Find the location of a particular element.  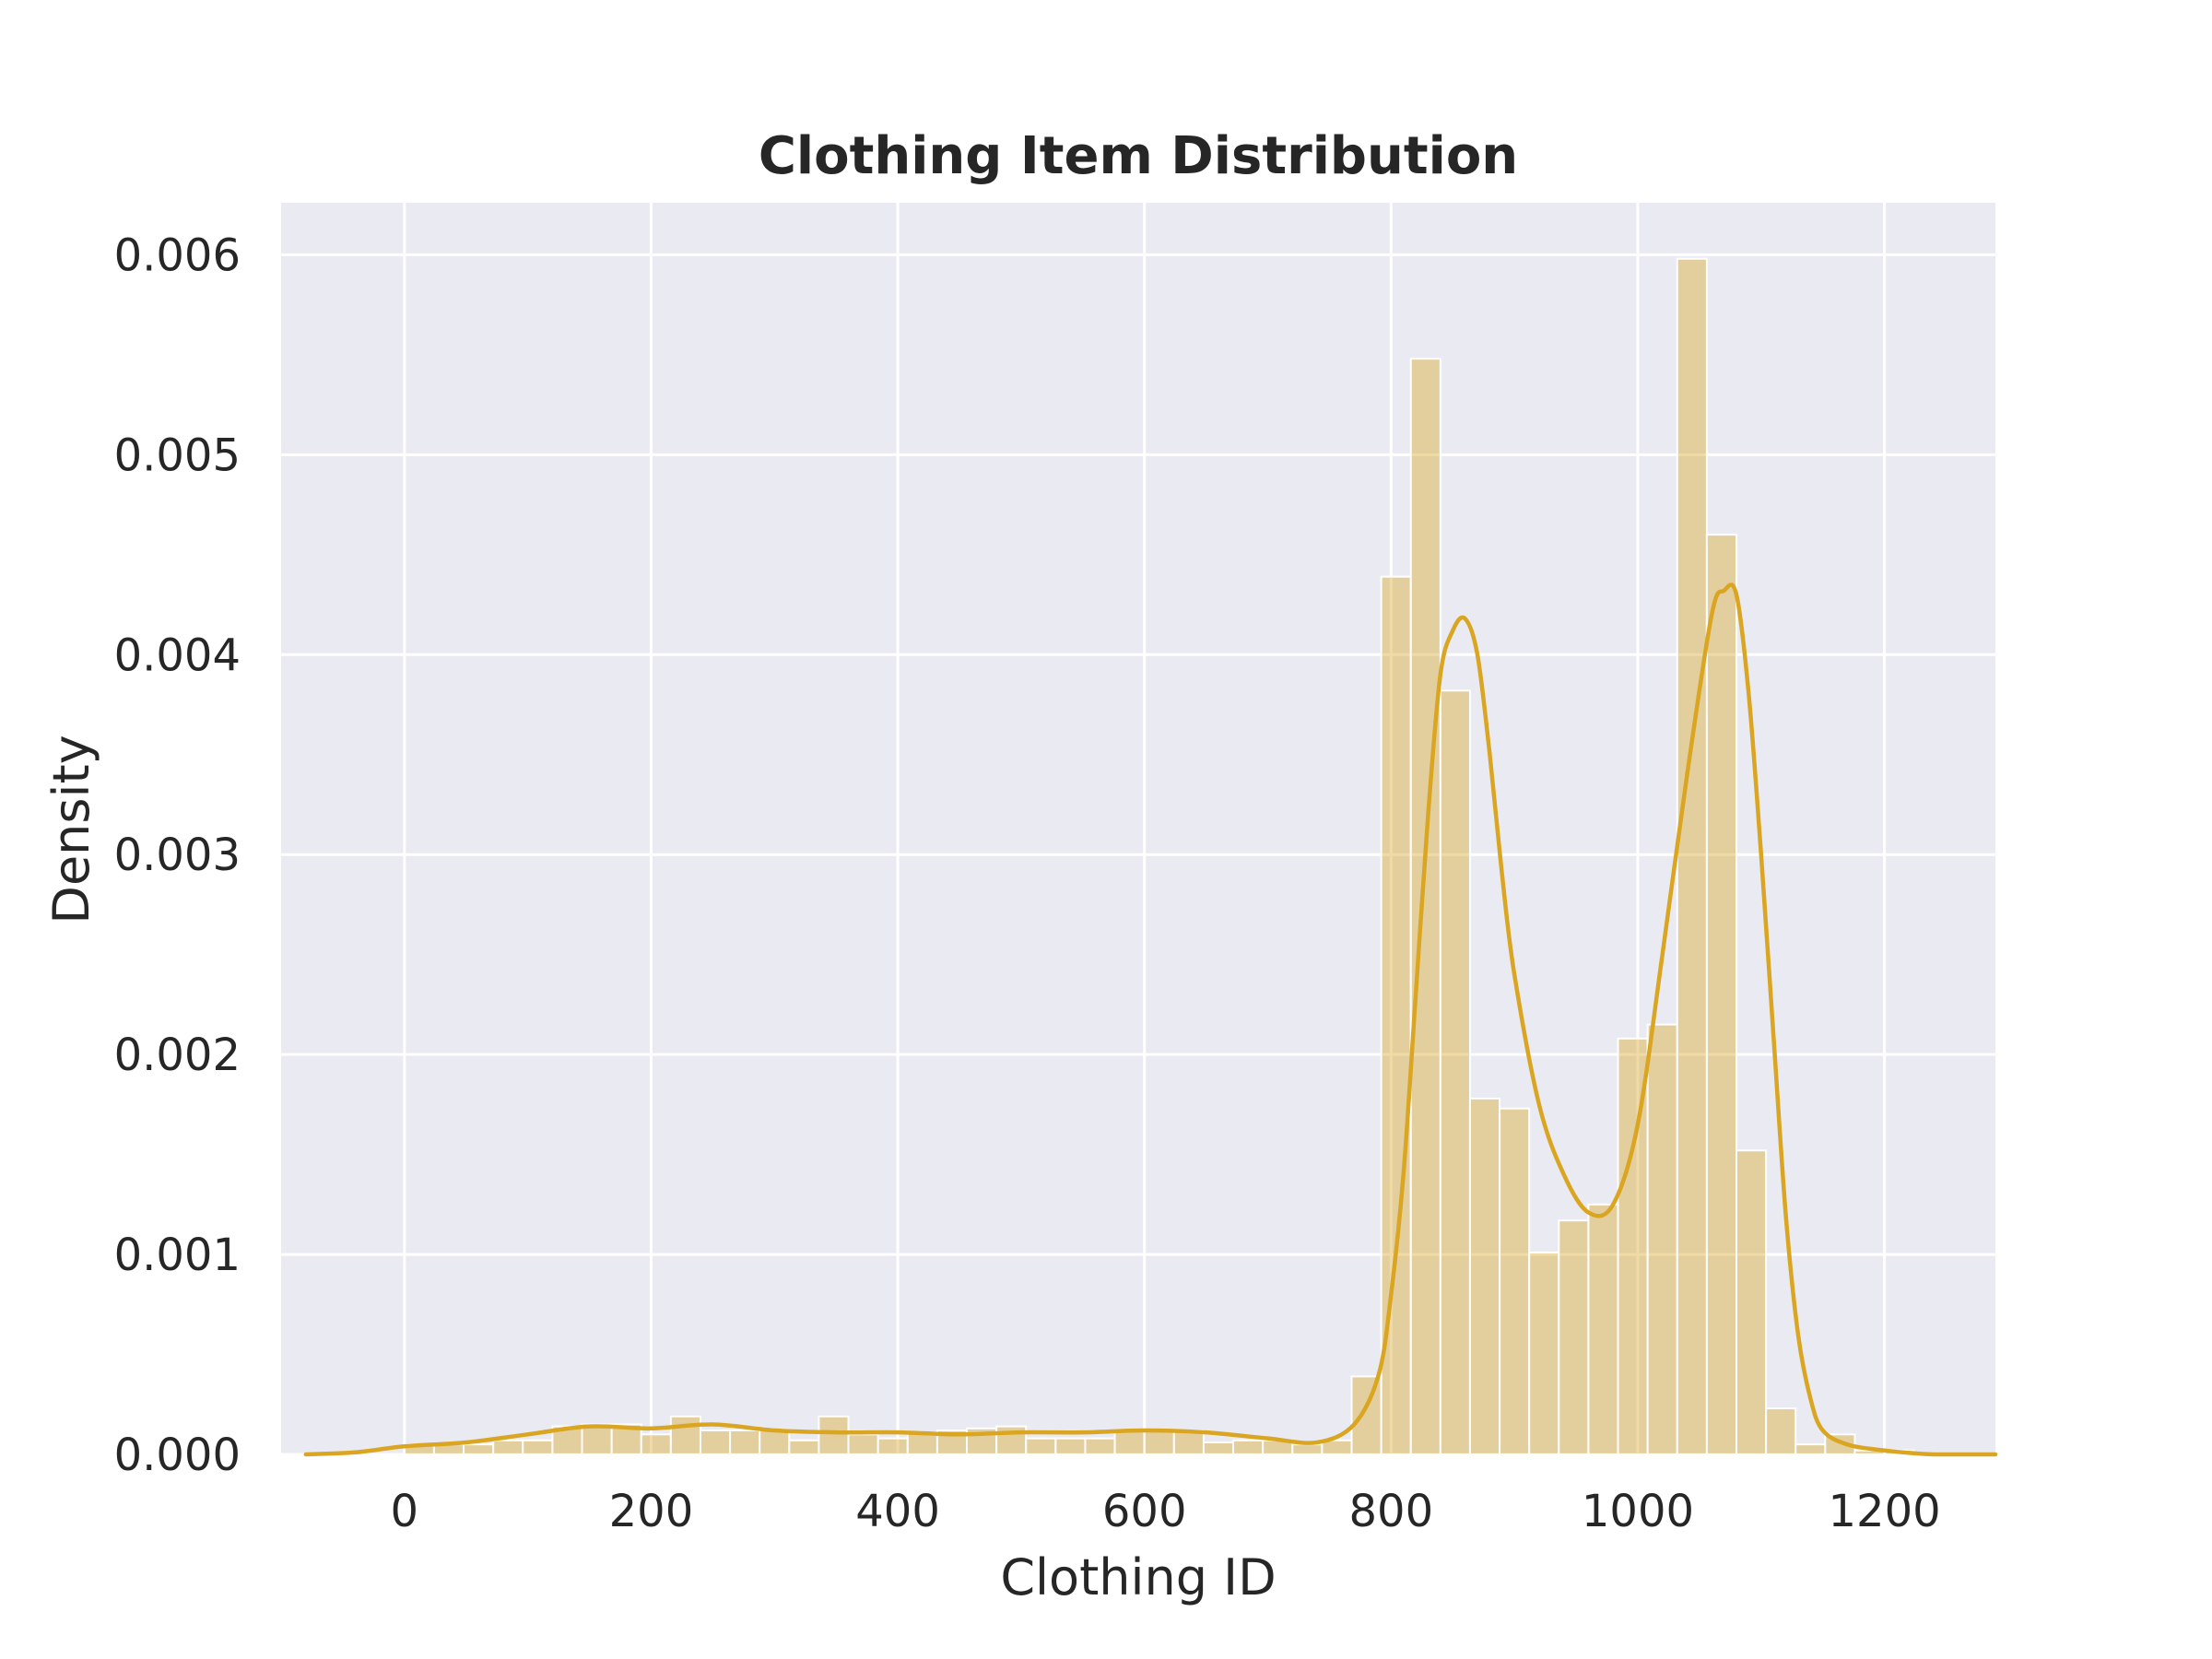

y-tick-label: 0.001 is located at coordinates (177, 1255).